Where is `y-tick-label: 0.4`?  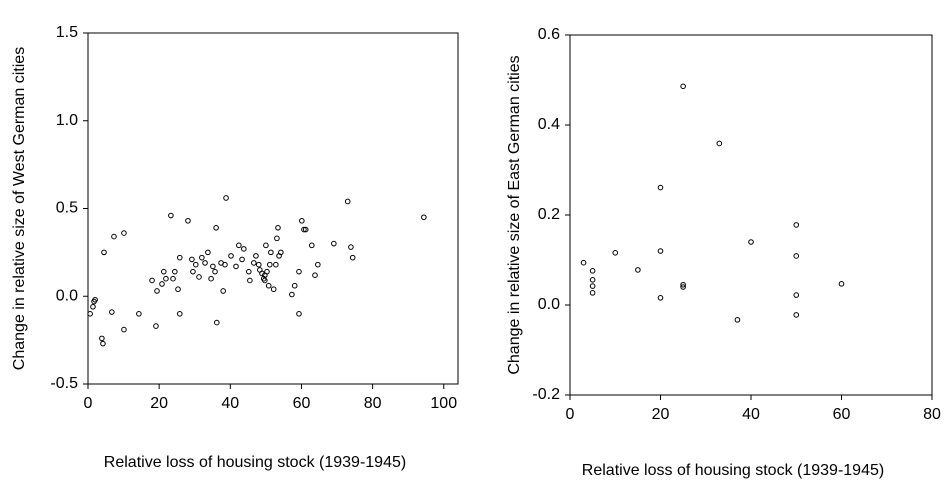
y-tick-label: 0.4 is located at coordinates (549, 124).